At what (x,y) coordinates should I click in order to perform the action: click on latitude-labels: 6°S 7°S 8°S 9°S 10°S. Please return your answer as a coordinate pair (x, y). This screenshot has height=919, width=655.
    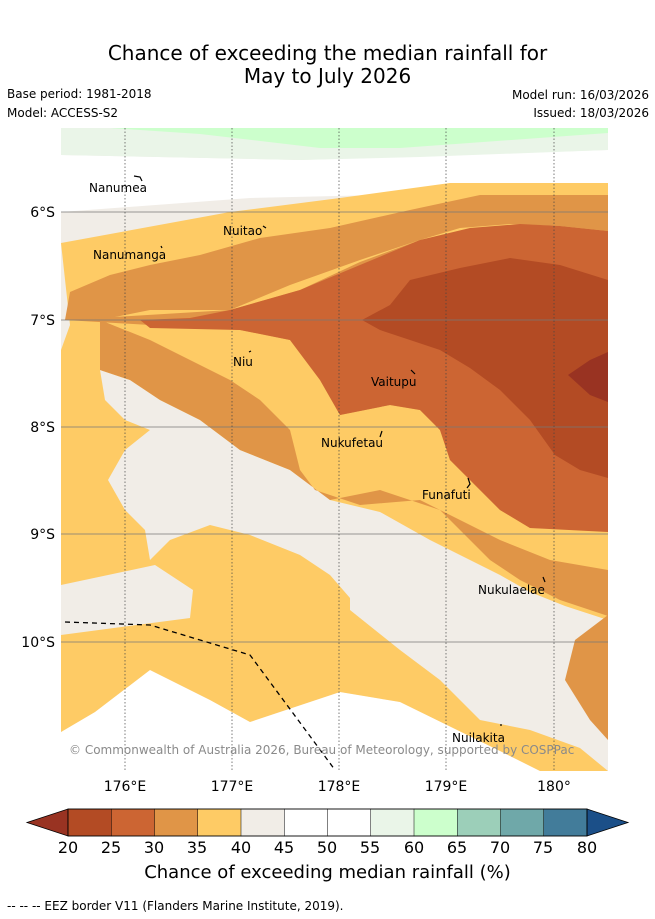
    Looking at the image, I should click on (38, 428).